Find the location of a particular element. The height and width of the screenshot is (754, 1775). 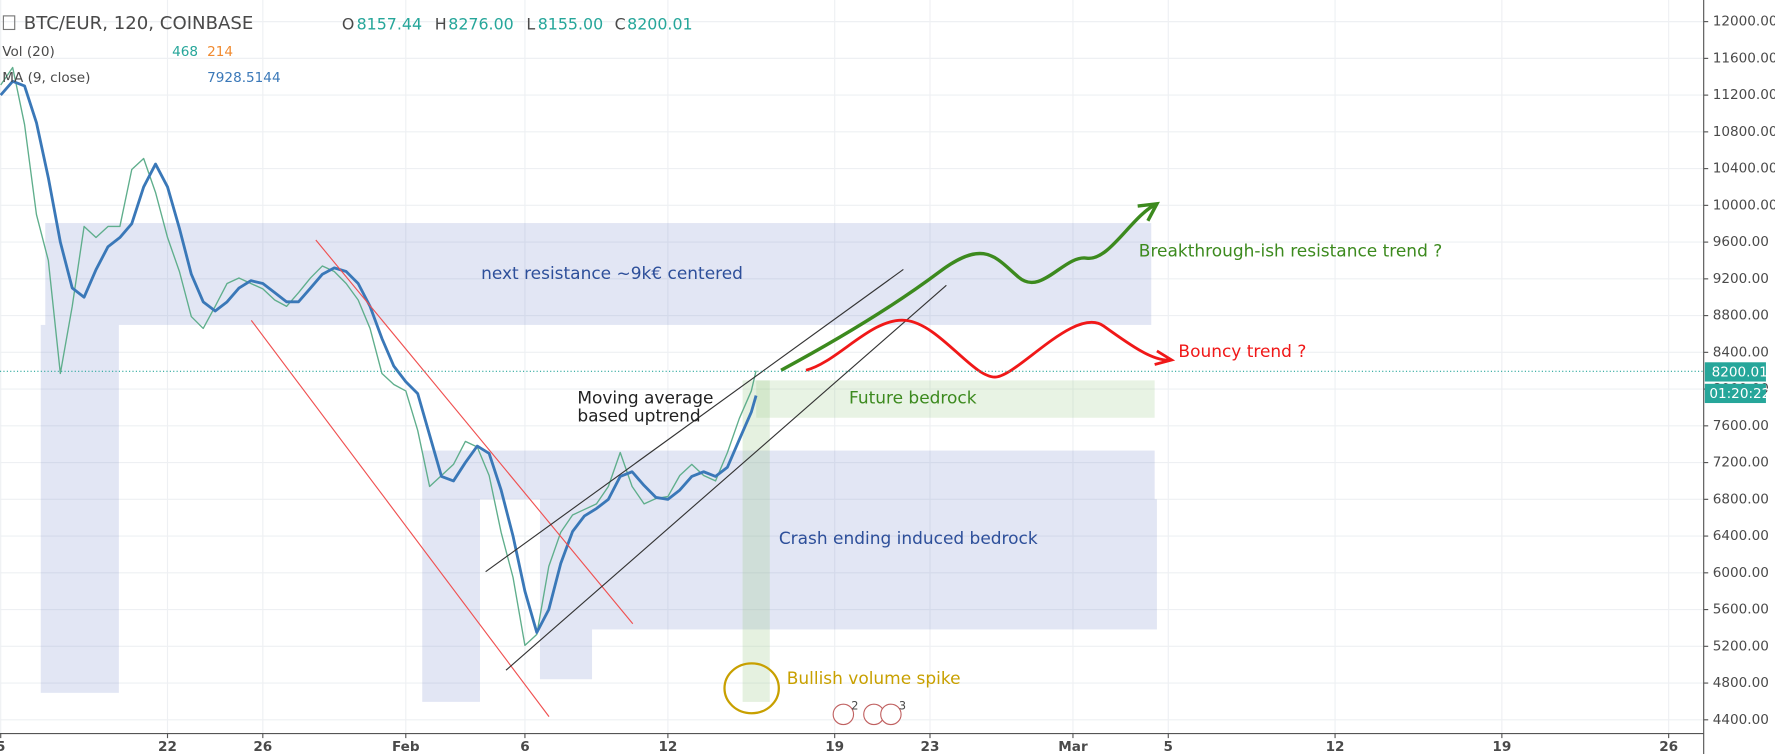

ohlc-key: C is located at coordinates (620, 23).